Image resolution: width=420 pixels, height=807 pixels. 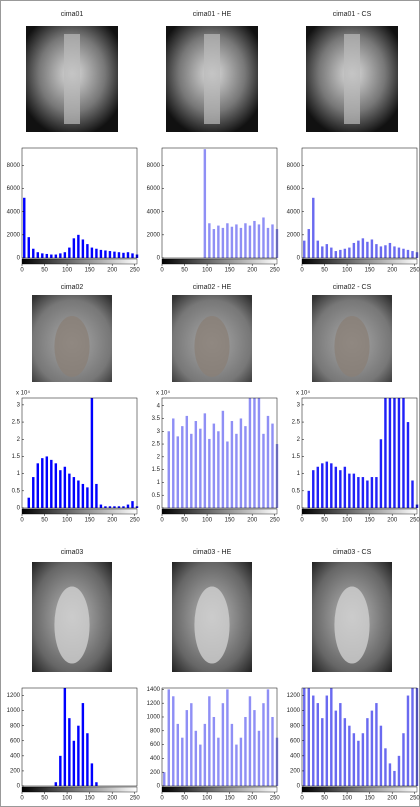 What do you see at coordinates (184, 521) in the screenshot?
I see `x-tick-label: 50` at bounding box center [184, 521].